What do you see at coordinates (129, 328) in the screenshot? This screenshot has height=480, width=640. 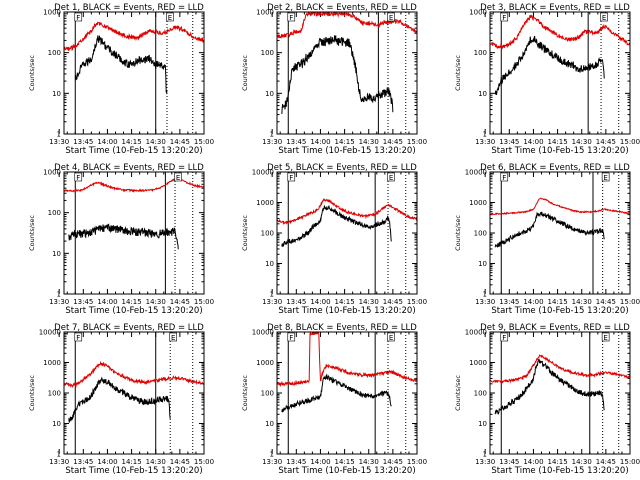 I see `chart-title: Det 7, BLACK = Events, RED = LLD` at bounding box center [129, 328].